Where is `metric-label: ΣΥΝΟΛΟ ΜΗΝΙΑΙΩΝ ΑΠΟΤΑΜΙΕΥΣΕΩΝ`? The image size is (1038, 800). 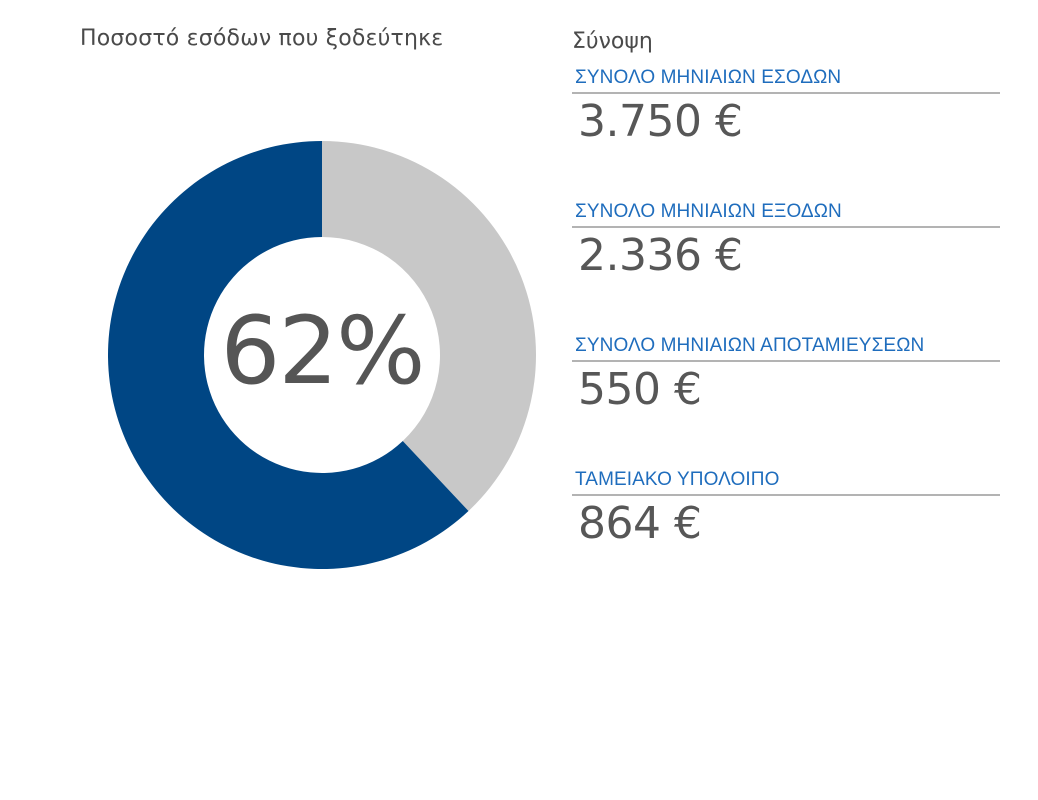
metric-label: ΣΥΝΟΛΟ ΜΗΝΙΑΙΩΝ ΑΠΟΤΑΜΙΕΥΣΕΩΝ is located at coordinates (786, 348).